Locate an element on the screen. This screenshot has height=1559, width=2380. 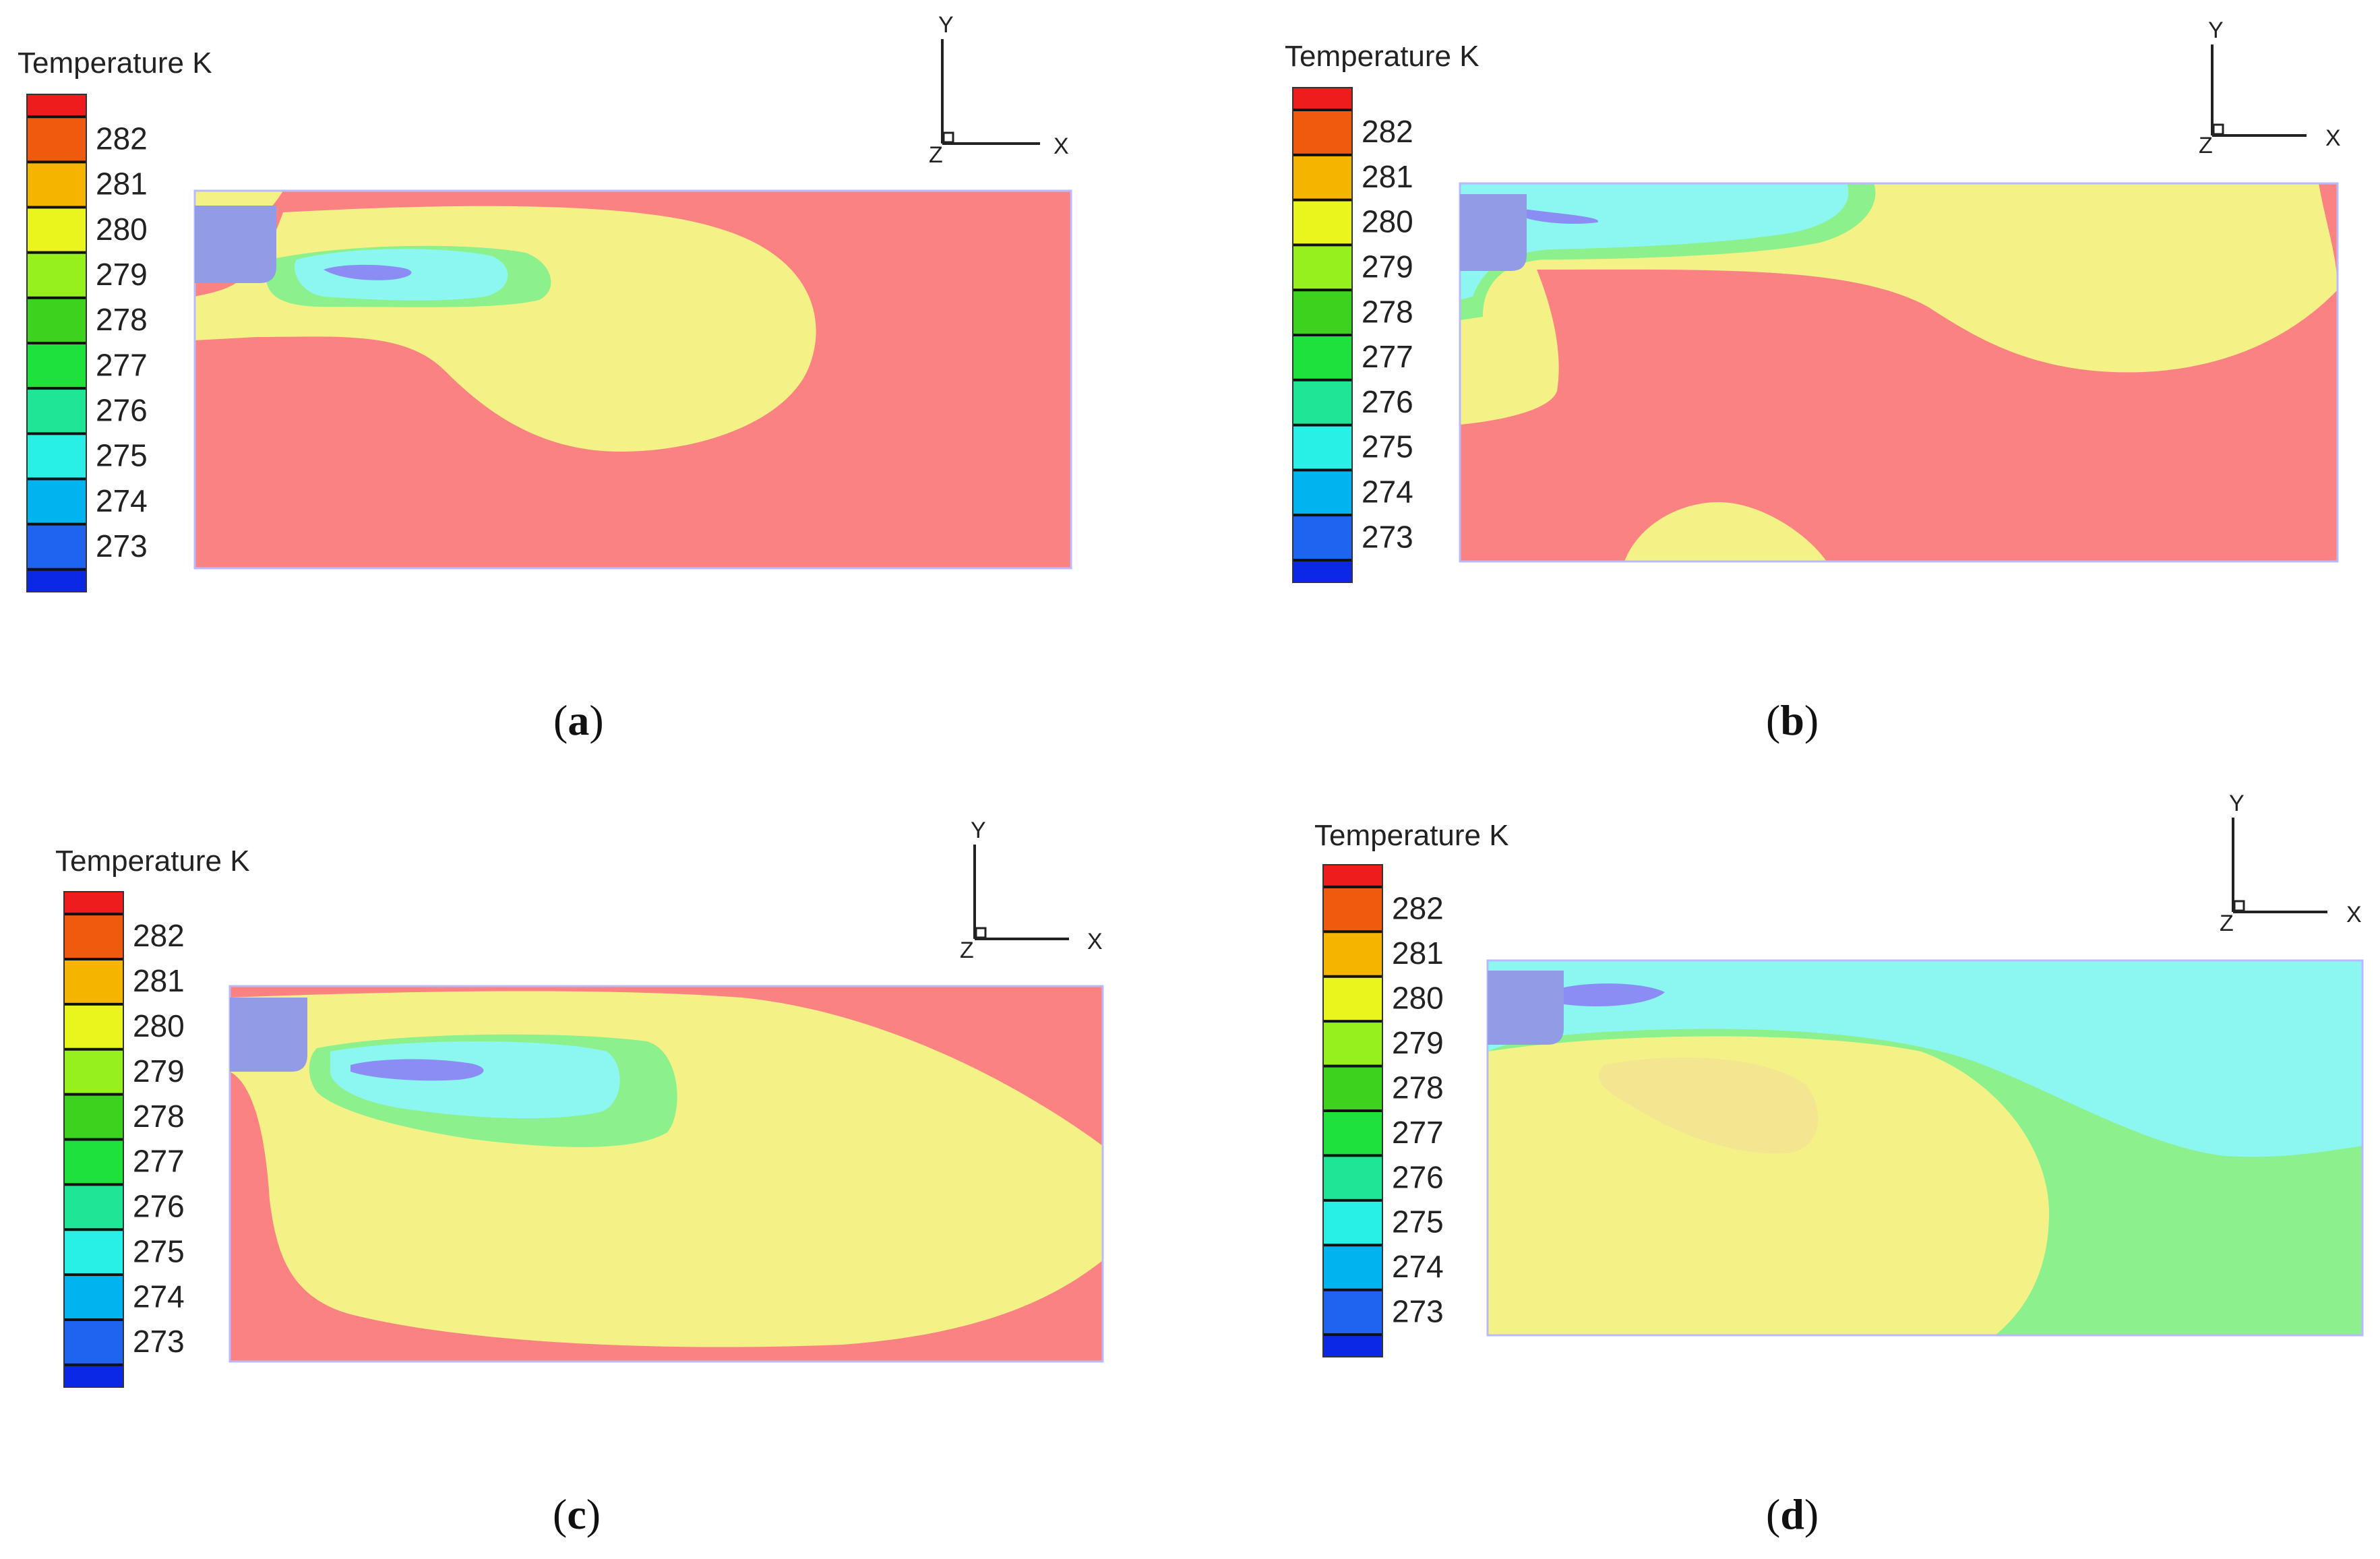
contour-region-yellow-left is located at coordinates (1509, 348).